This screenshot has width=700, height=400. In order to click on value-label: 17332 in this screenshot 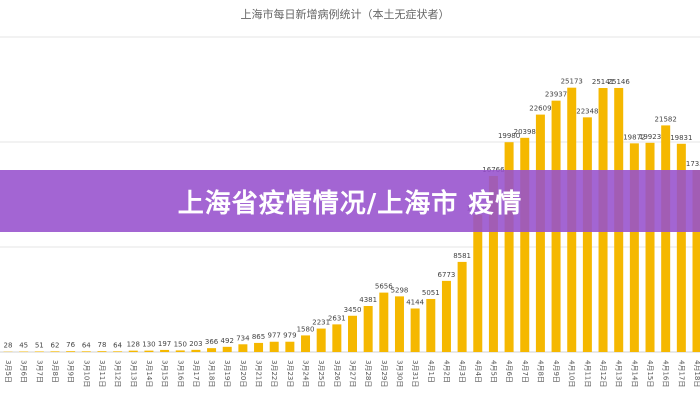, I will do `click(693, 164)`.